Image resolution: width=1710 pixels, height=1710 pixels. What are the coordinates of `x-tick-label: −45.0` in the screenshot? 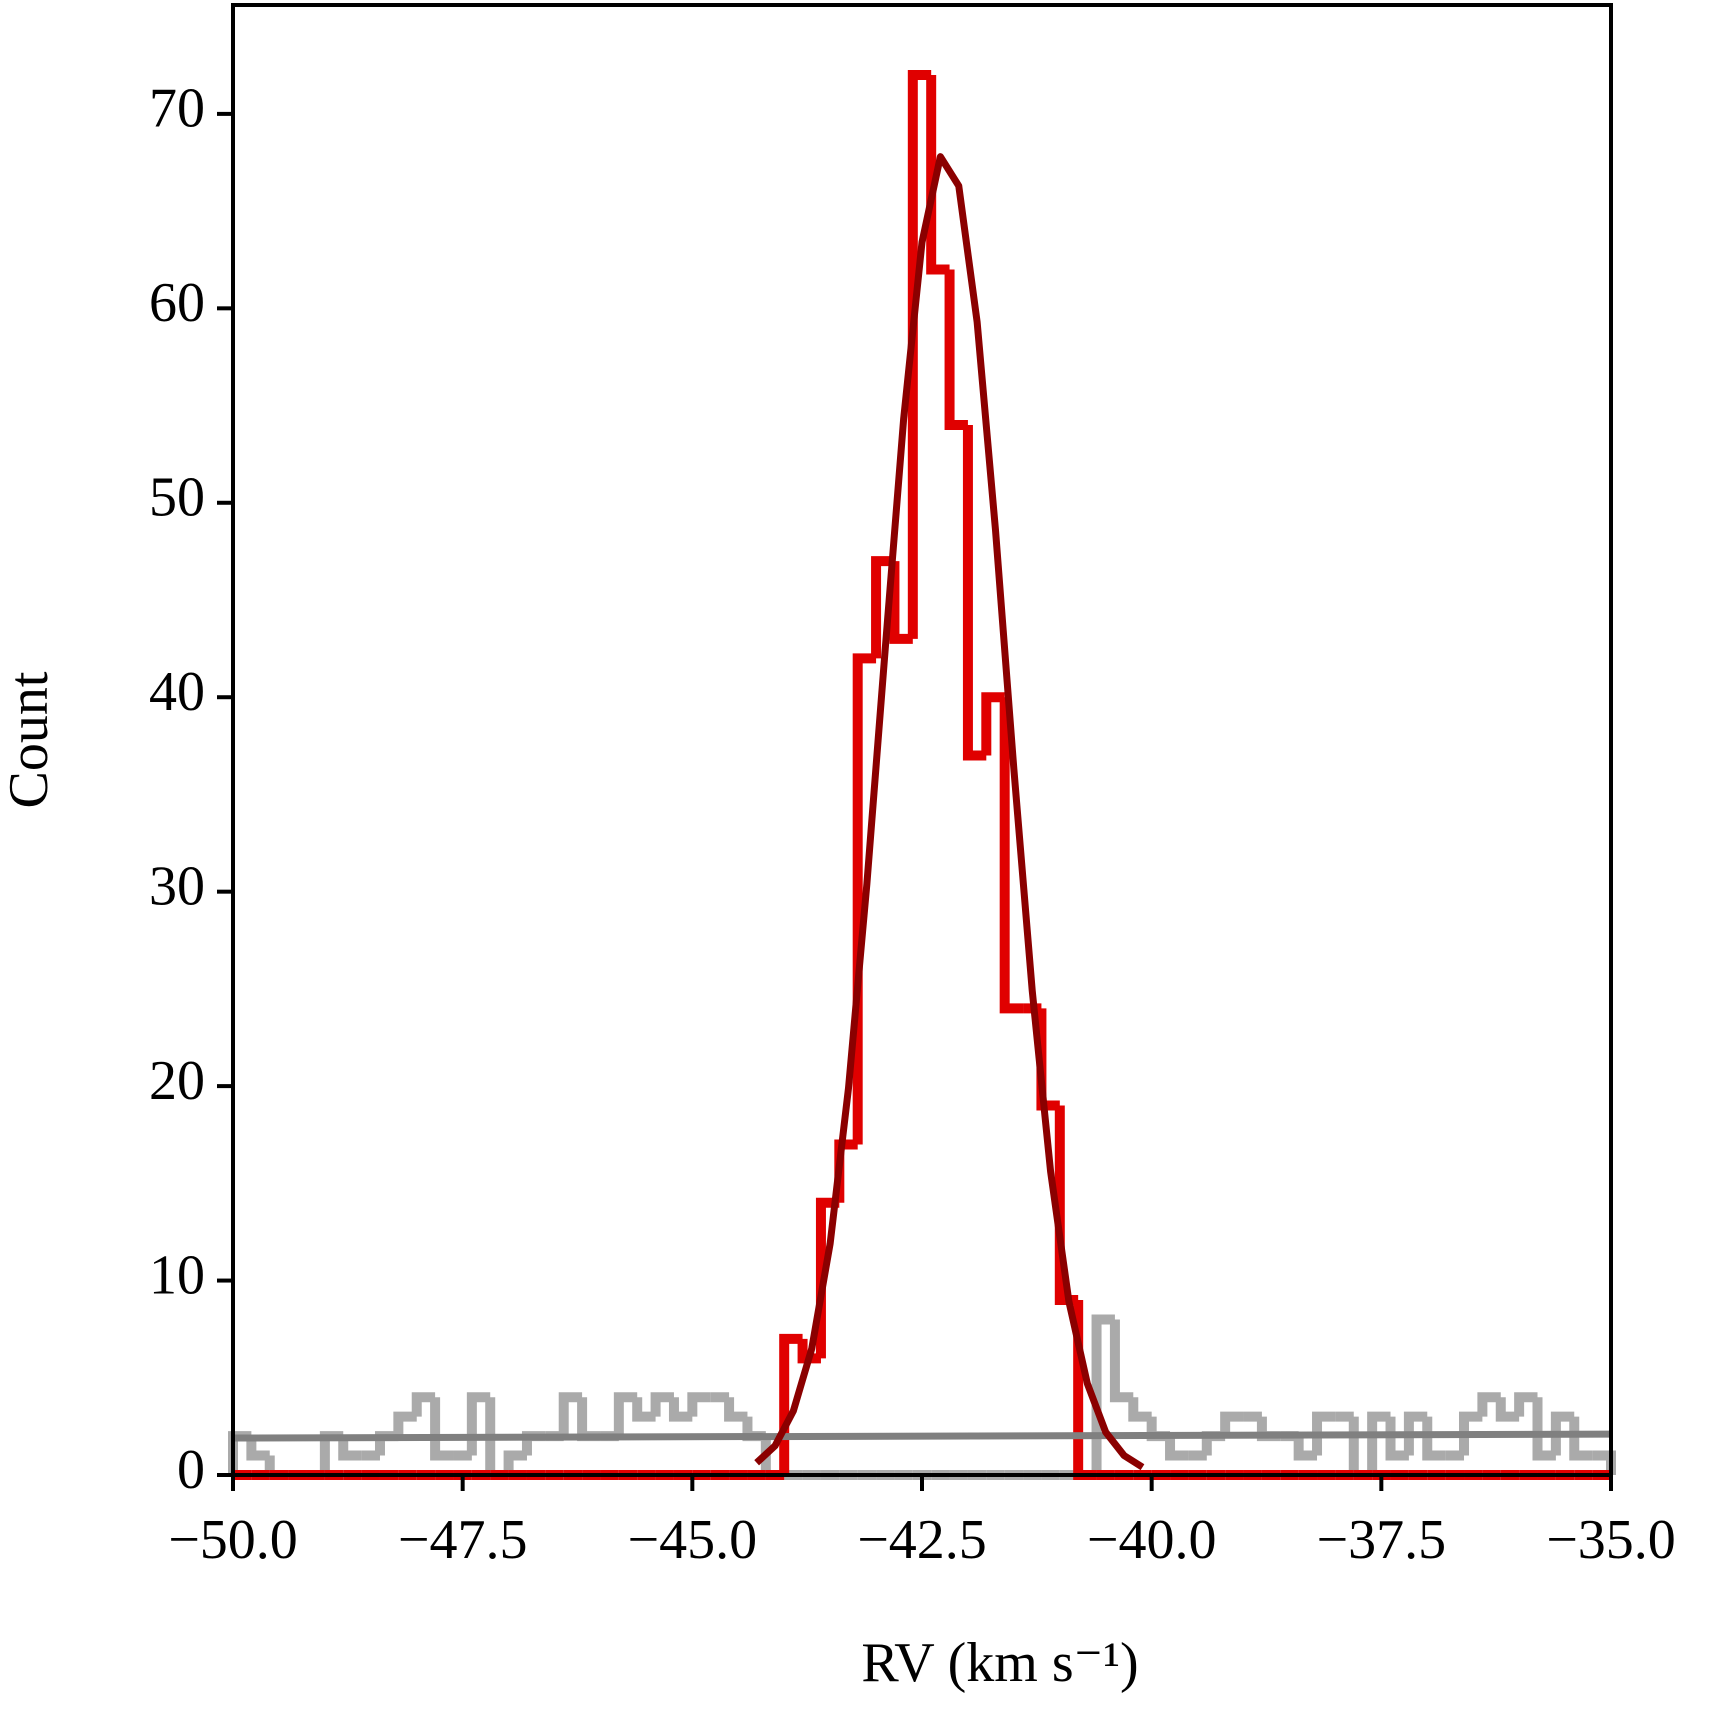 It's located at (693, 1540).